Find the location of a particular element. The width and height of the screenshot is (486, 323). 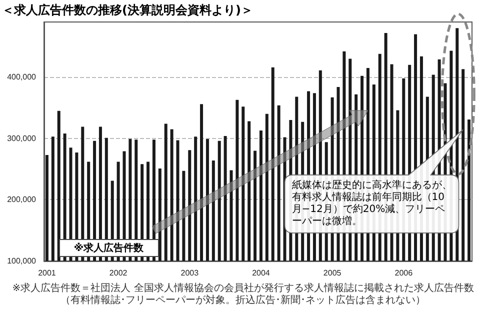

x-tick-label: 2005 is located at coordinates (332, 273).